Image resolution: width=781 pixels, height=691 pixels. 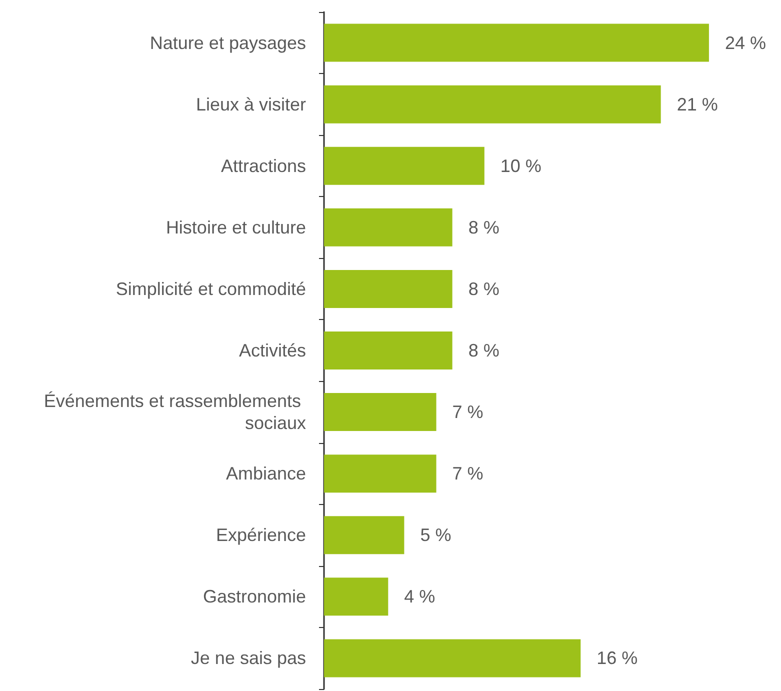 I want to click on y-tick-label: Nature et paysages, so click(x=228, y=42).